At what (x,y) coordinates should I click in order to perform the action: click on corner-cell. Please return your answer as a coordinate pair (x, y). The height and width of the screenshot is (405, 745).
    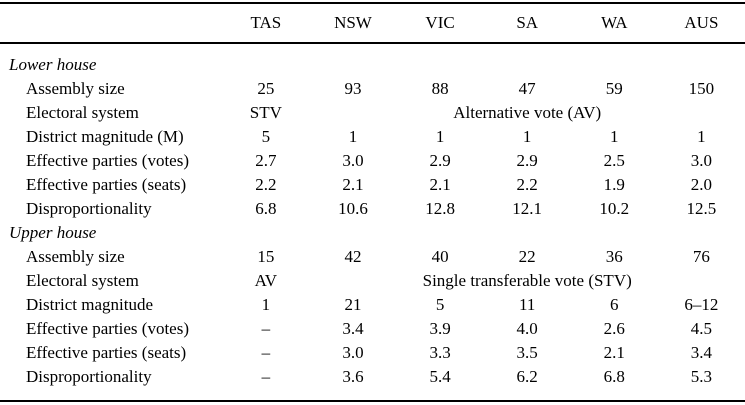
    Looking at the image, I should click on (111, 23).